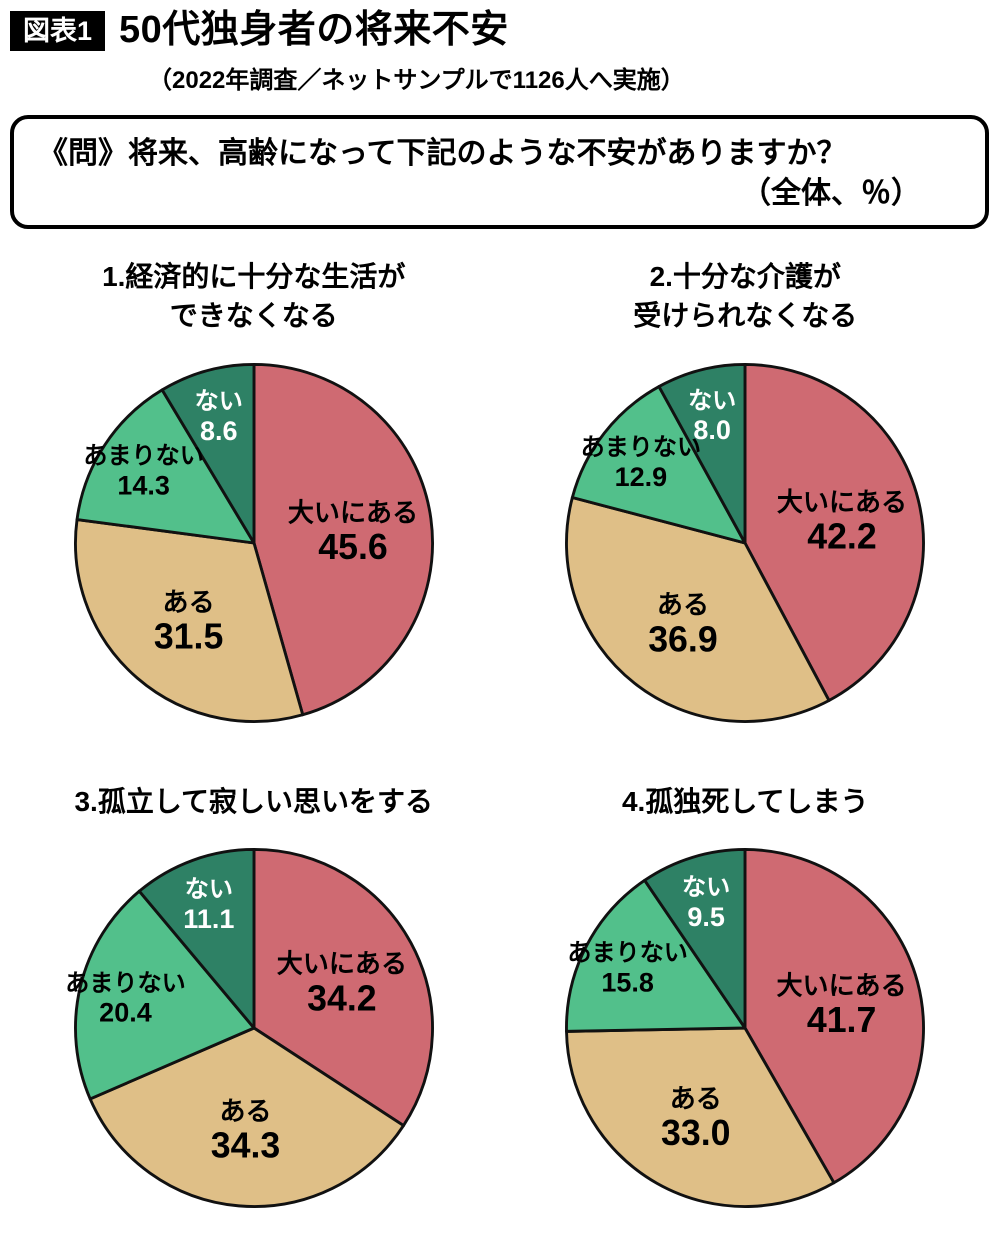 The height and width of the screenshot is (1248, 999). What do you see at coordinates (442, 153) in the screenshot?
I see `question-text: 《問》将来、高齢になって下記のような不安がありますか？` at bounding box center [442, 153].